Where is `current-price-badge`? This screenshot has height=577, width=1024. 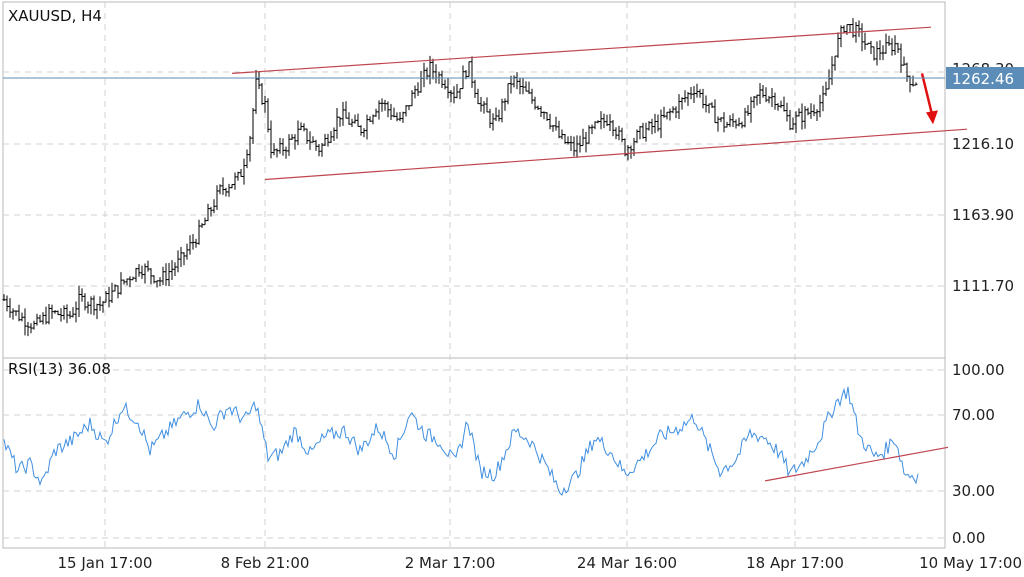
current-price-badge is located at coordinates (985, 78).